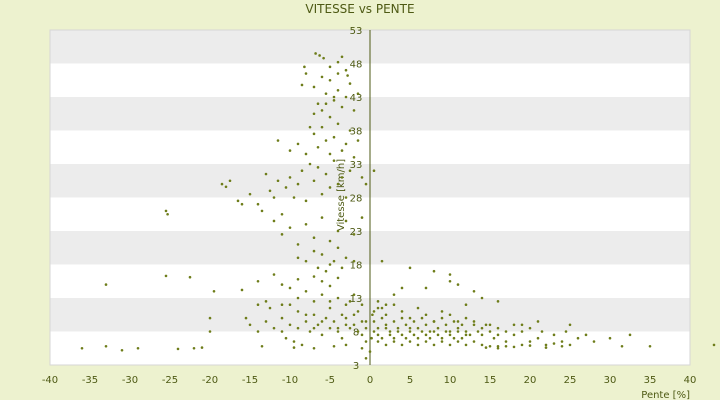 The height and width of the screenshot is (400, 720). I want to click on y-tick-label: 33, so click(356, 165).